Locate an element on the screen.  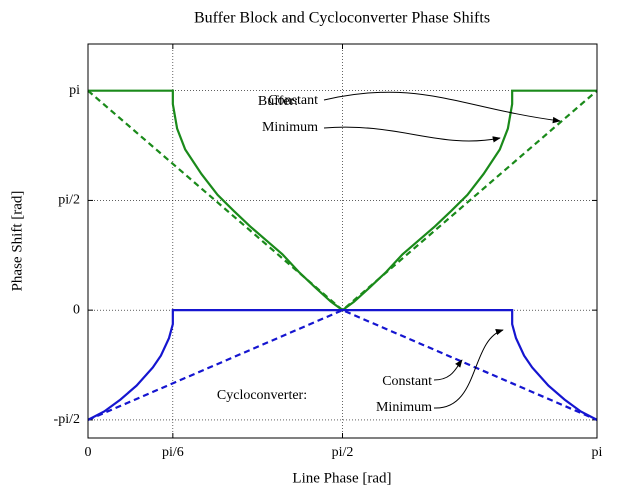
y-axis-label: Phase Shift [rad] is located at coordinates (17, 241).